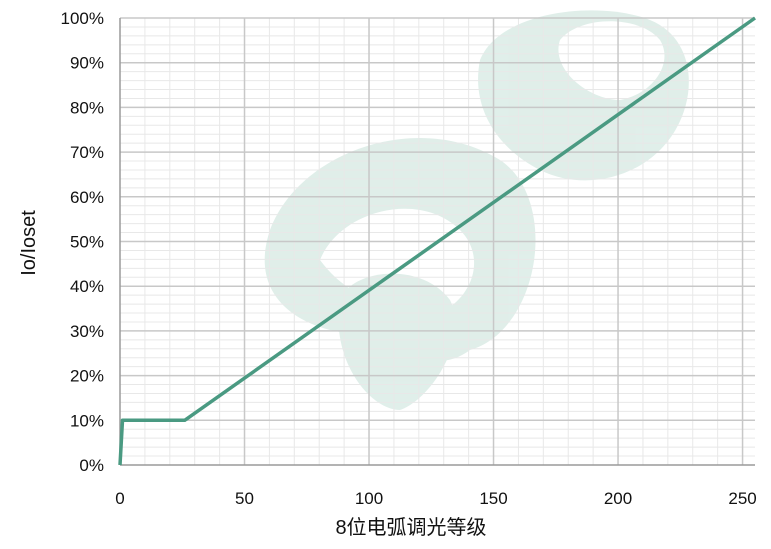 The height and width of the screenshot is (549, 771). I want to click on x-tick-label: 150, so click(493, 498).